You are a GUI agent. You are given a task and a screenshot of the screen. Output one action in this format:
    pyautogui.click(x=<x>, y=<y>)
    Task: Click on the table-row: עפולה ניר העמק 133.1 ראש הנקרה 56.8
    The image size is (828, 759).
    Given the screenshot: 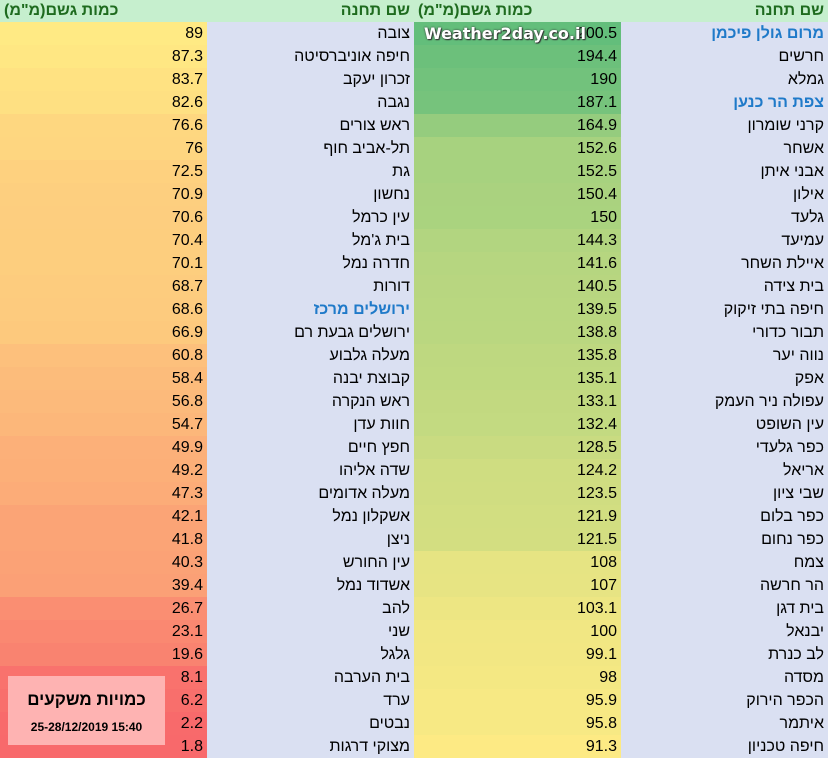 What is the action you would take?
    pyautogui.click(x=414, y=401)
    